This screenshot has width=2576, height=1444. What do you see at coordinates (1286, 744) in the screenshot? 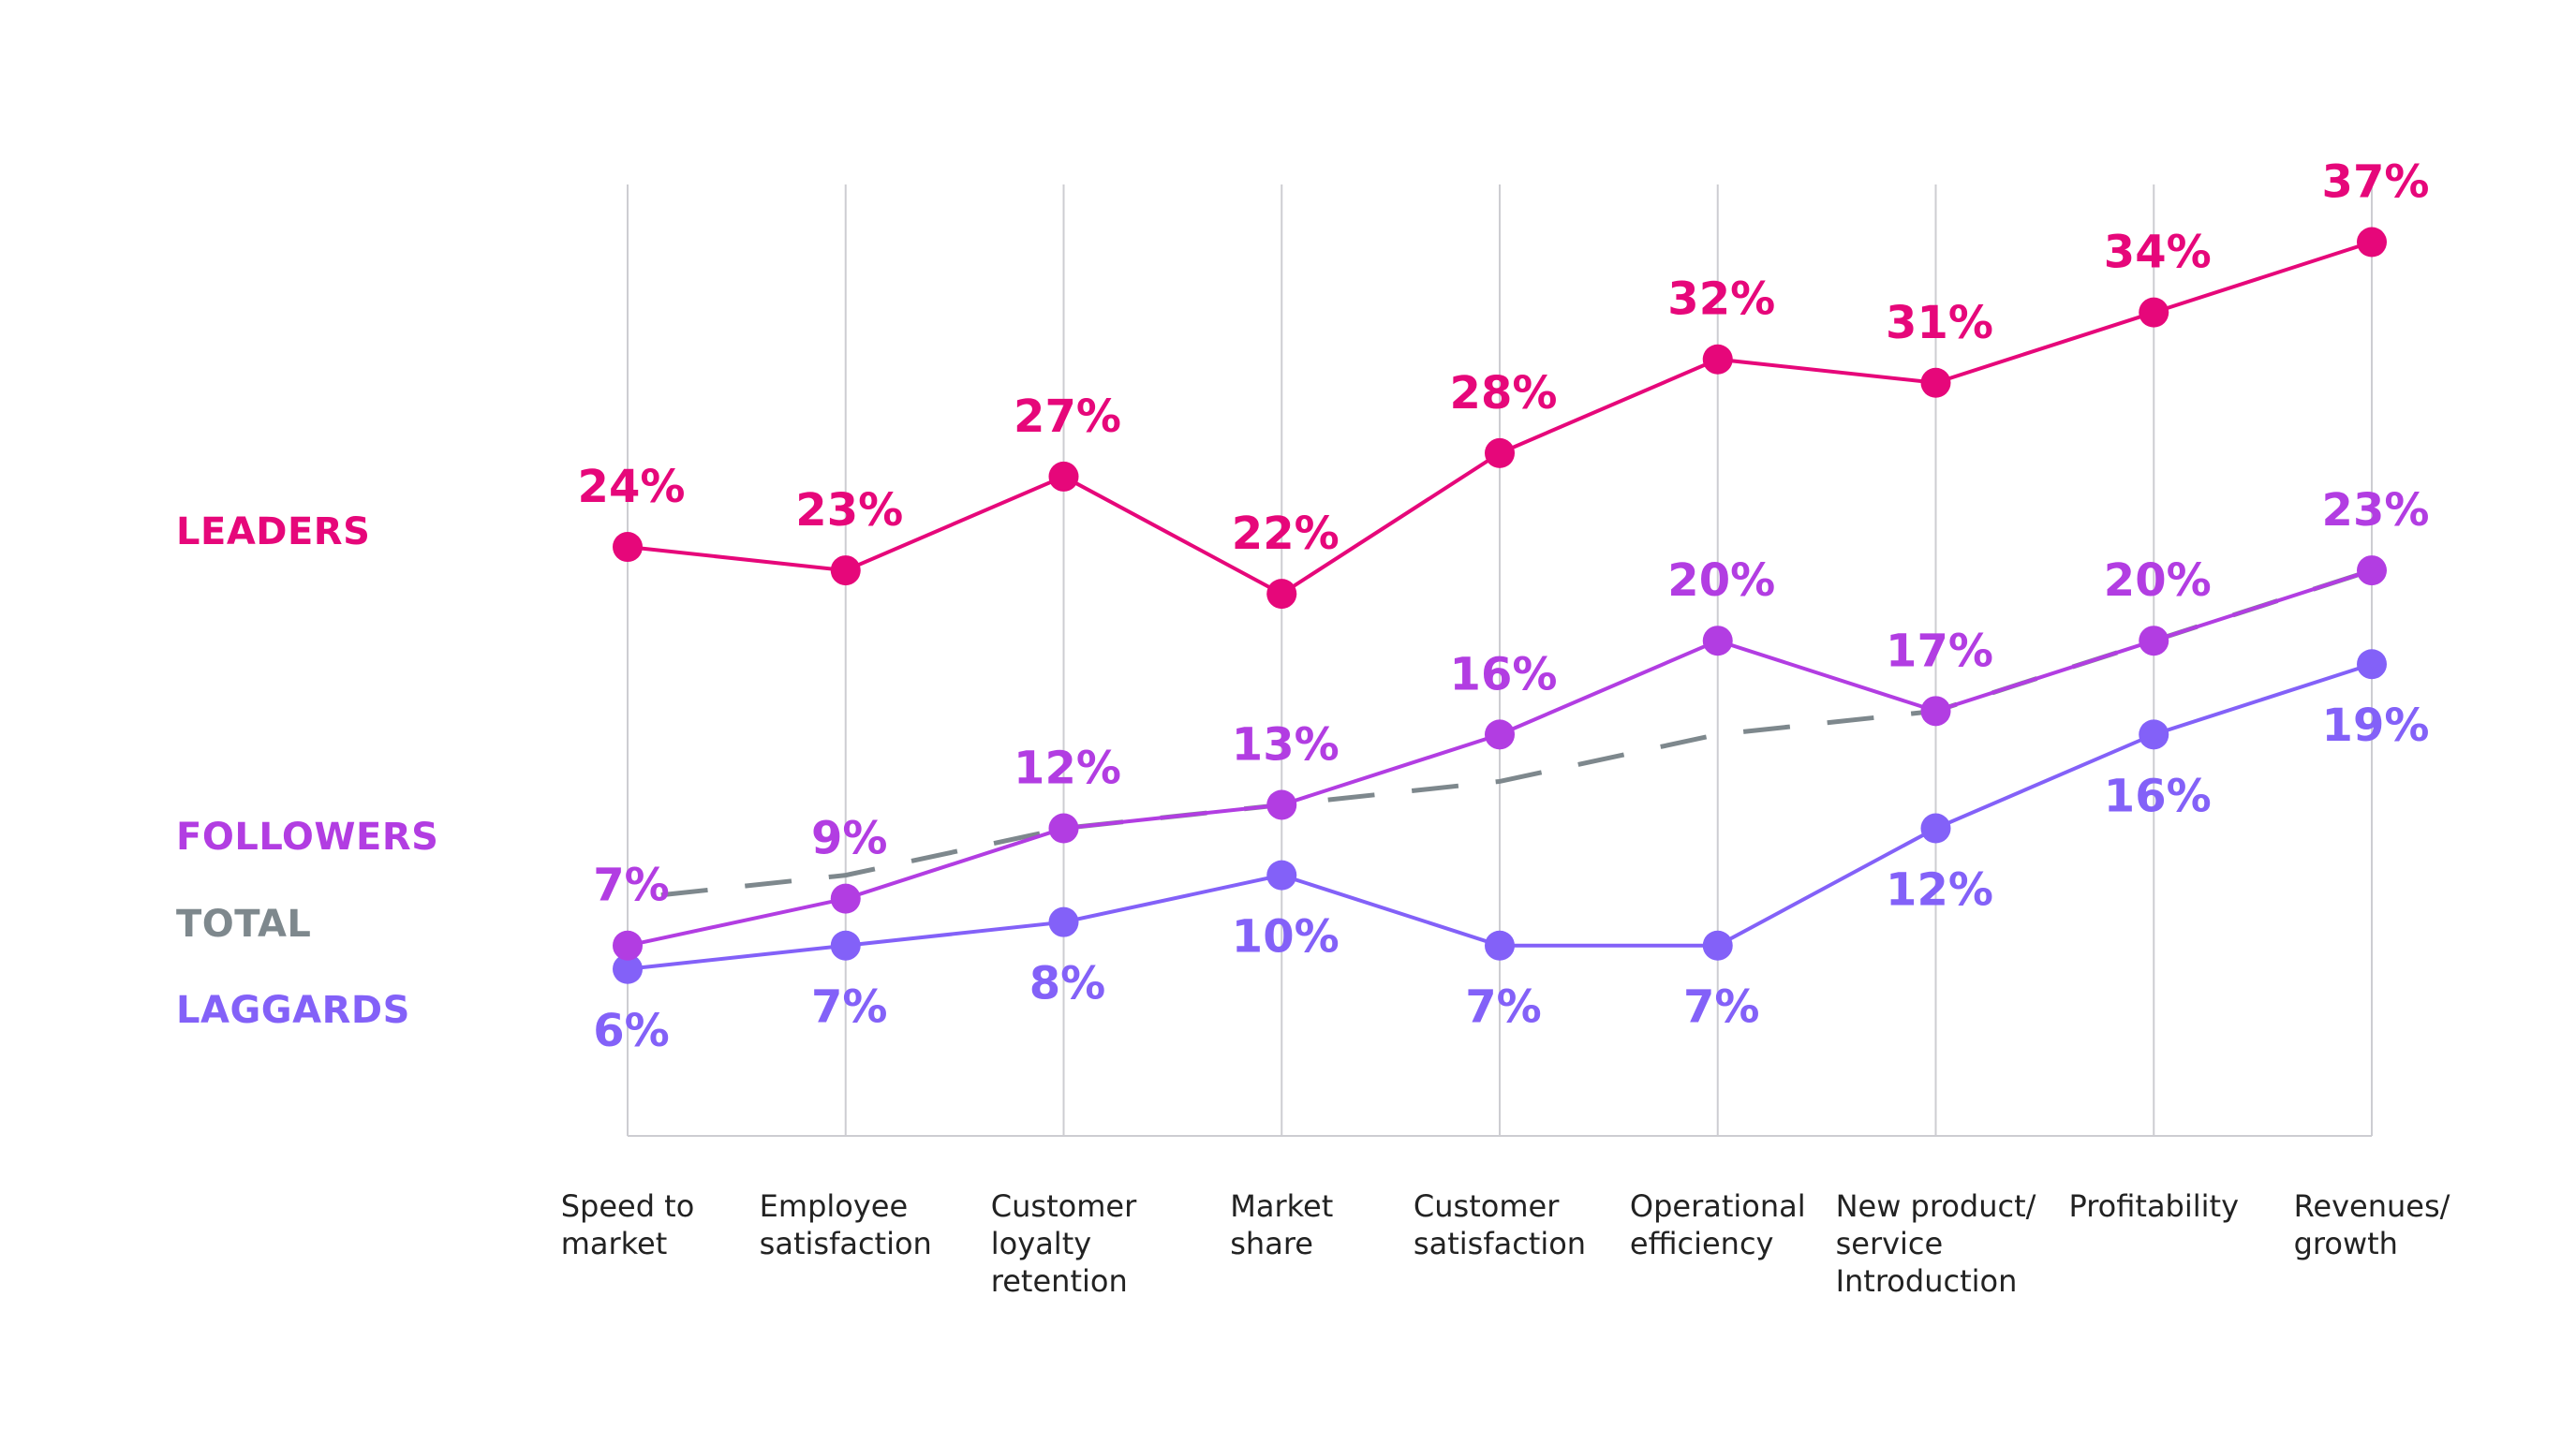
I see `followers-data-label: 13%` at bounding box center [1286, 744].